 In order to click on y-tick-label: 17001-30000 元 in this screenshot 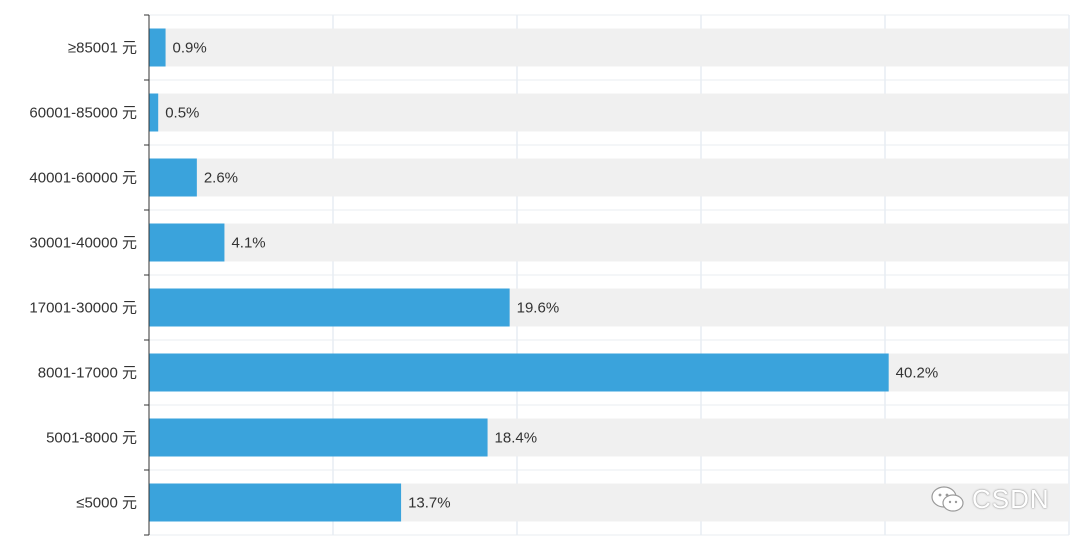, I will do `click(83, 308)`.